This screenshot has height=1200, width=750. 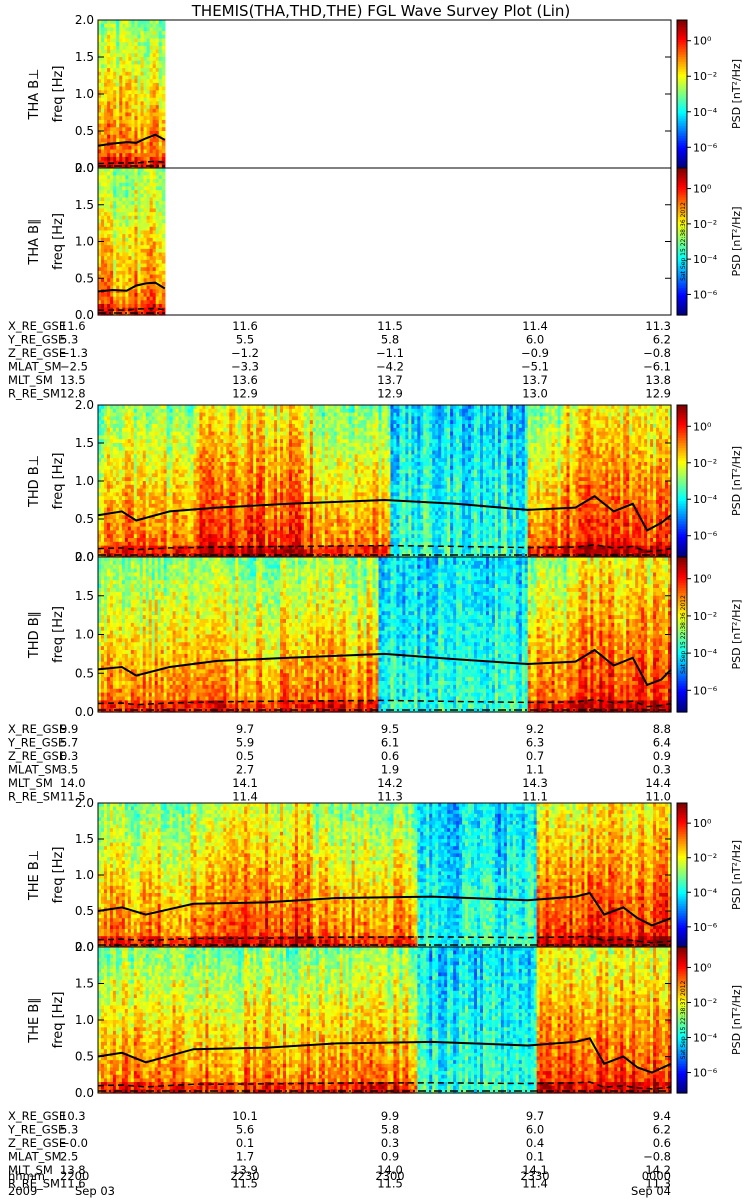 I want to click on panel-ylabel: THA B∥, so click(x=34, y=241).